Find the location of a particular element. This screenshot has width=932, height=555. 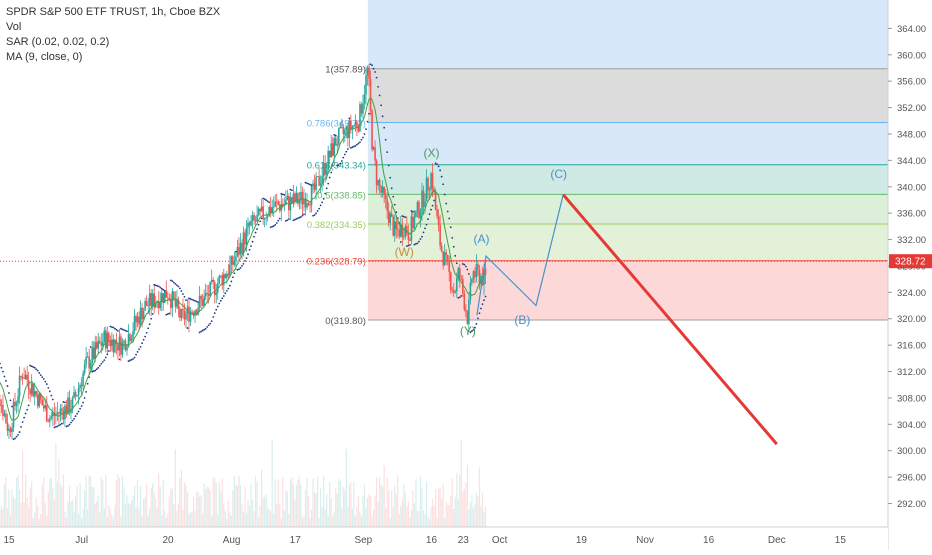

price-axis-panel is located at coordinates (910, 275).